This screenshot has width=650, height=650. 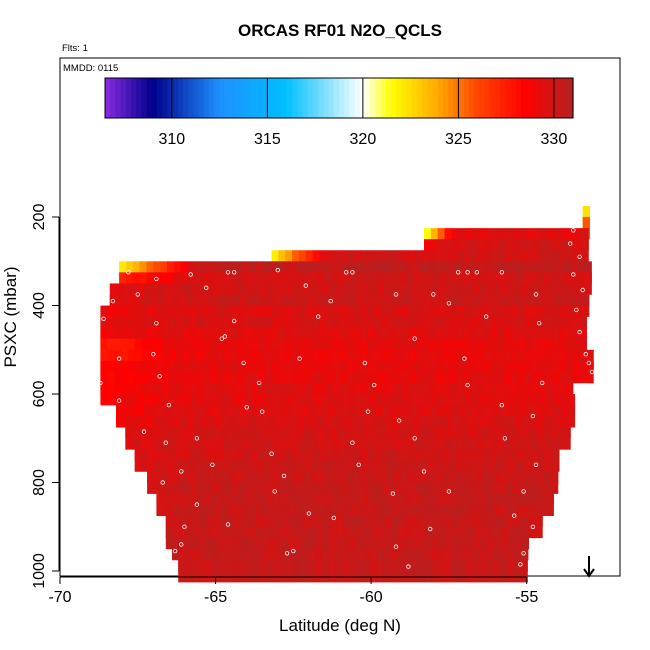 I want to click on x-axis: -70 -65 -60 -55, so click(x=293, y=591).